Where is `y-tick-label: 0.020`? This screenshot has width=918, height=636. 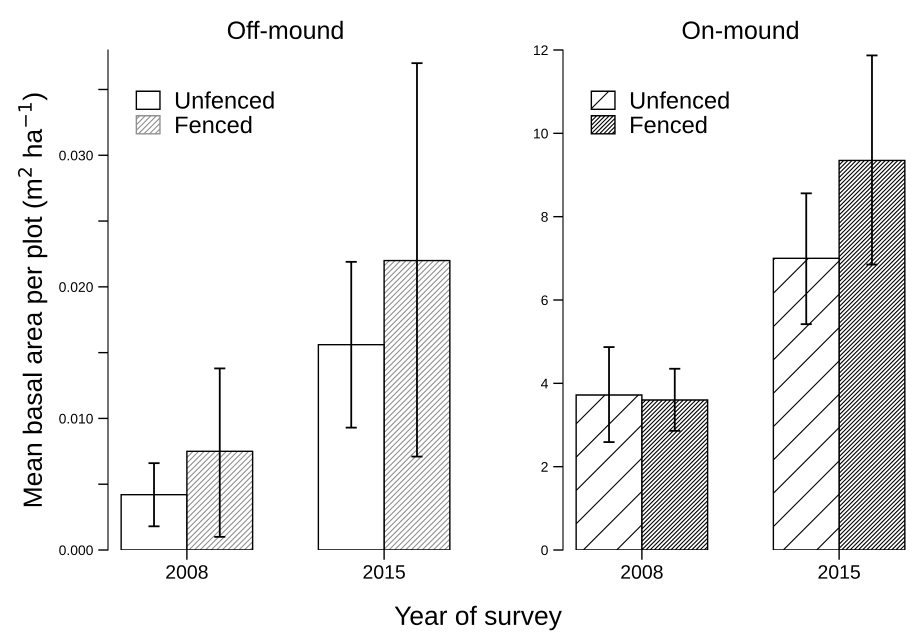 y-tick-label: 0.020 is located at coordinates (76, 287).